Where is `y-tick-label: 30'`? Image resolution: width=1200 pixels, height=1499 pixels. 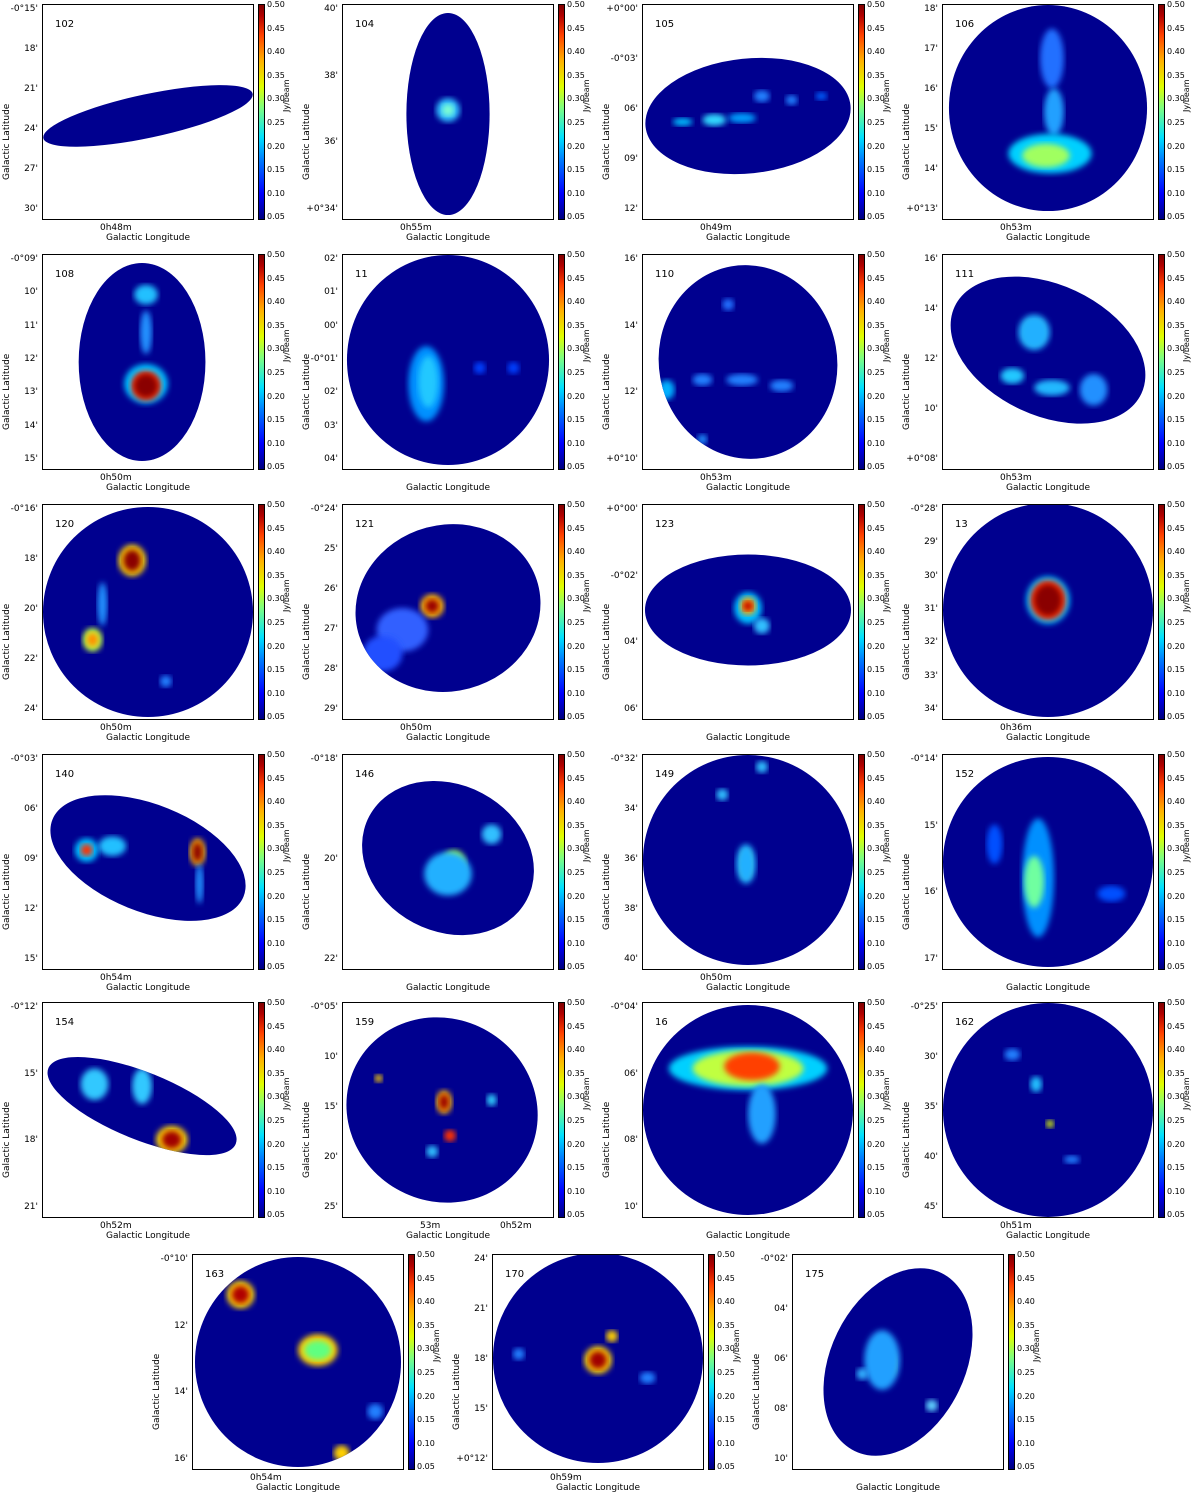 y-tick-label: 30' is located at coordinates (931, 575).